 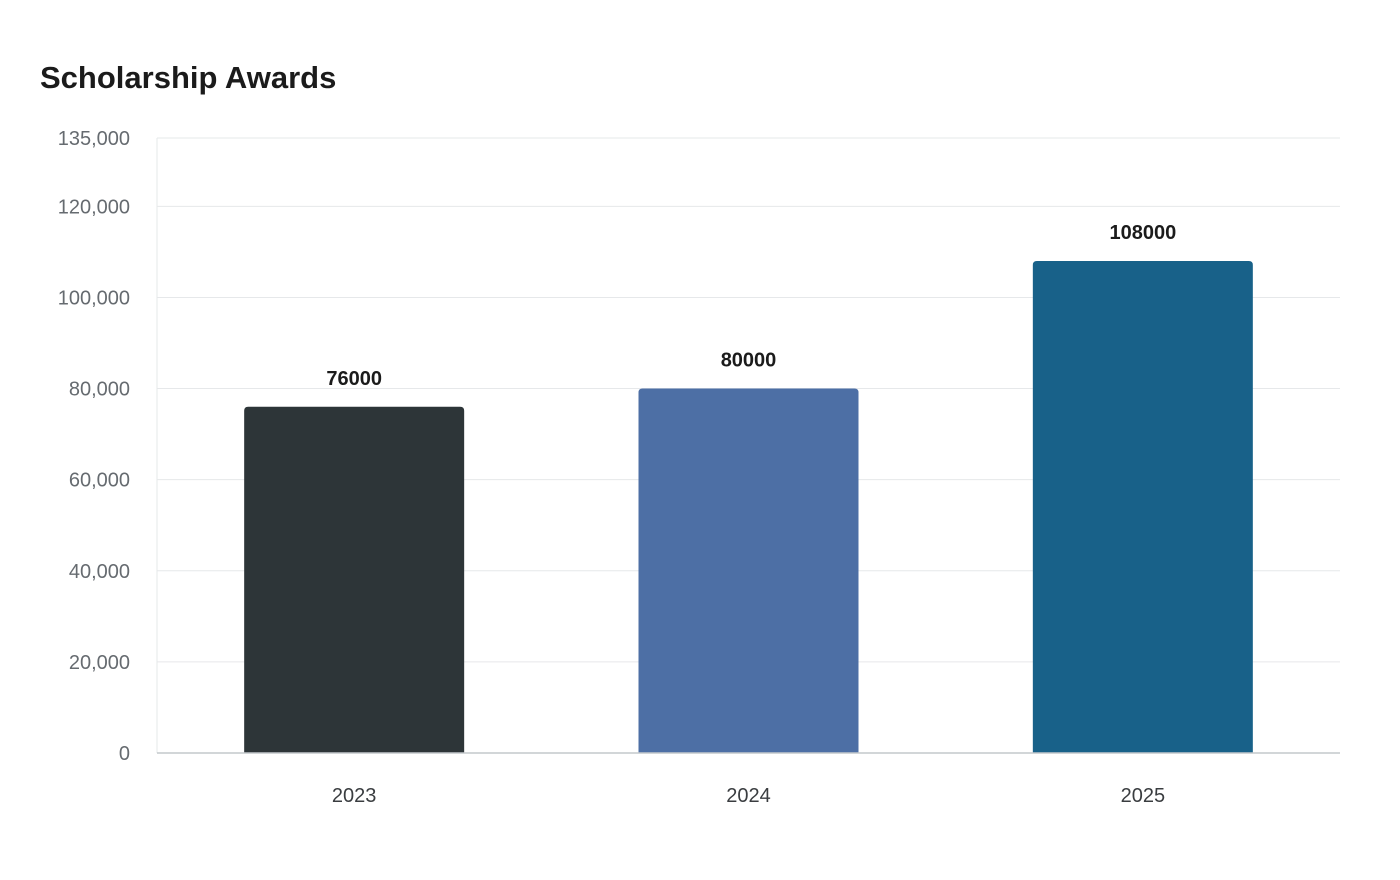 I want to click on data-label: 76000, so click(x=354, y=379).